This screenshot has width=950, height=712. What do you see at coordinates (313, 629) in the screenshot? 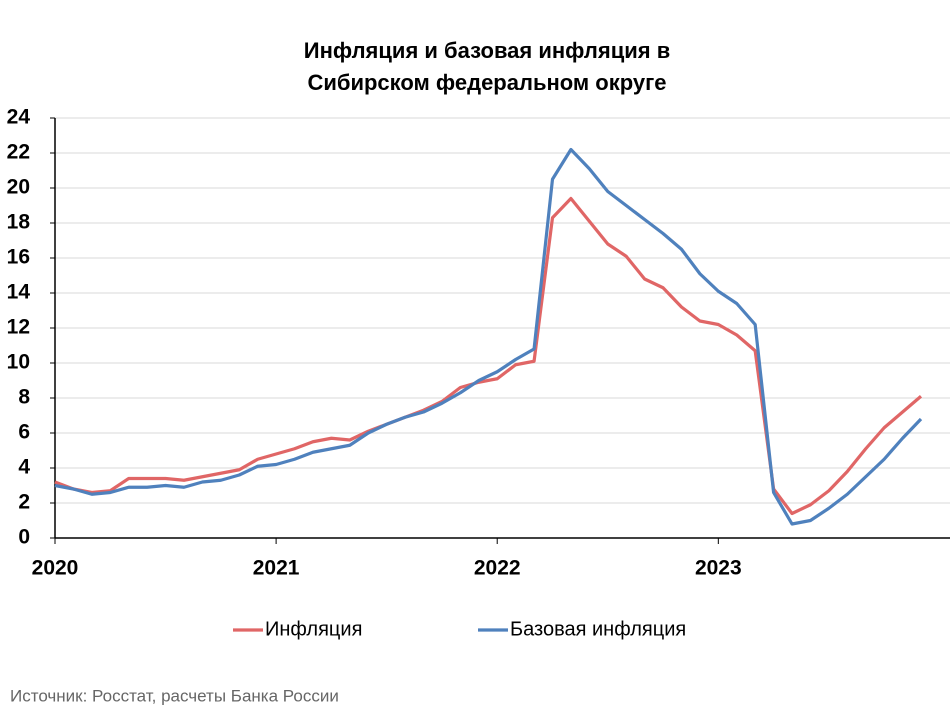
I see `legend-label: Инфляция` at bounding box center [313, 629].